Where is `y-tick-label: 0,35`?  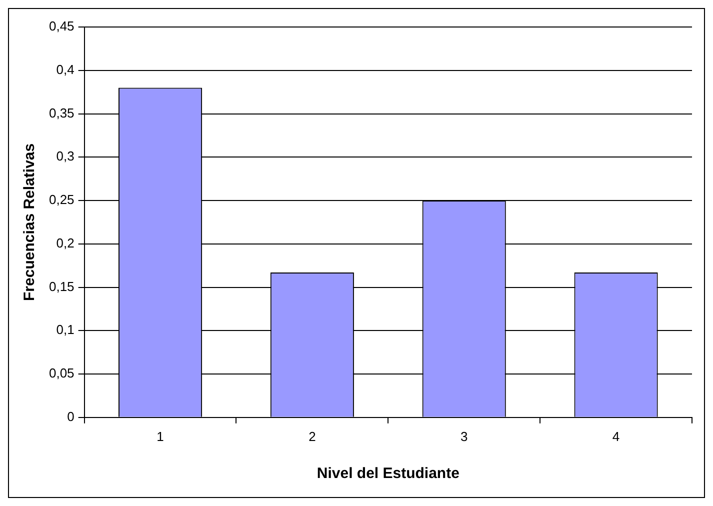 y-tick-label: 0,35 is located at coordinates (61, 112).